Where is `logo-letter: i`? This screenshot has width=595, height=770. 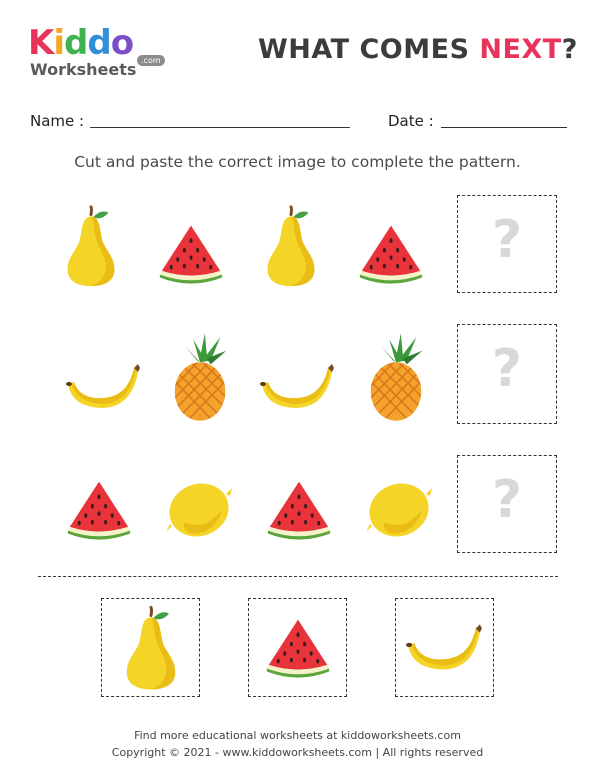
logo-letter: i is located at coordinates (59, 43).